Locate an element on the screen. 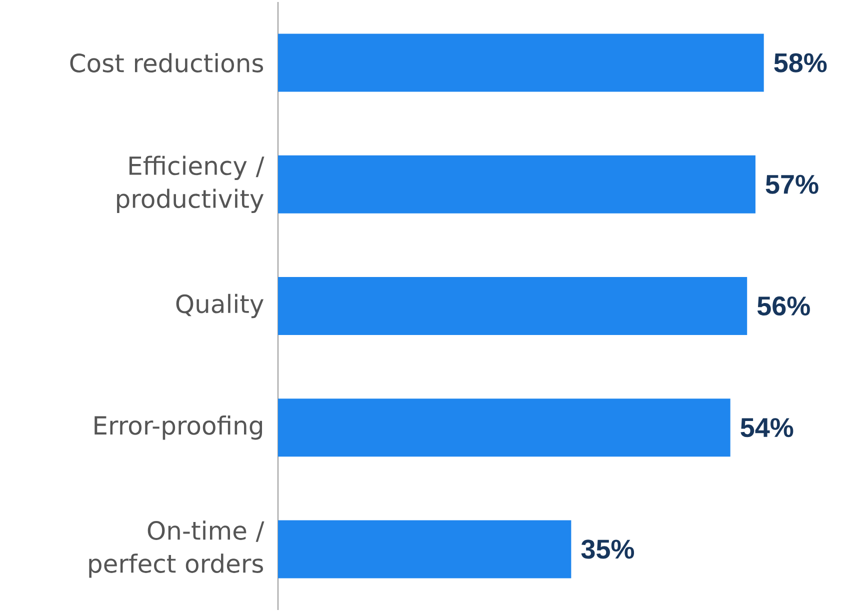 The height and width of the screenshot is (612, 861). y-tick-label: Efficiency / productivity is located at coordinates (190, 184).